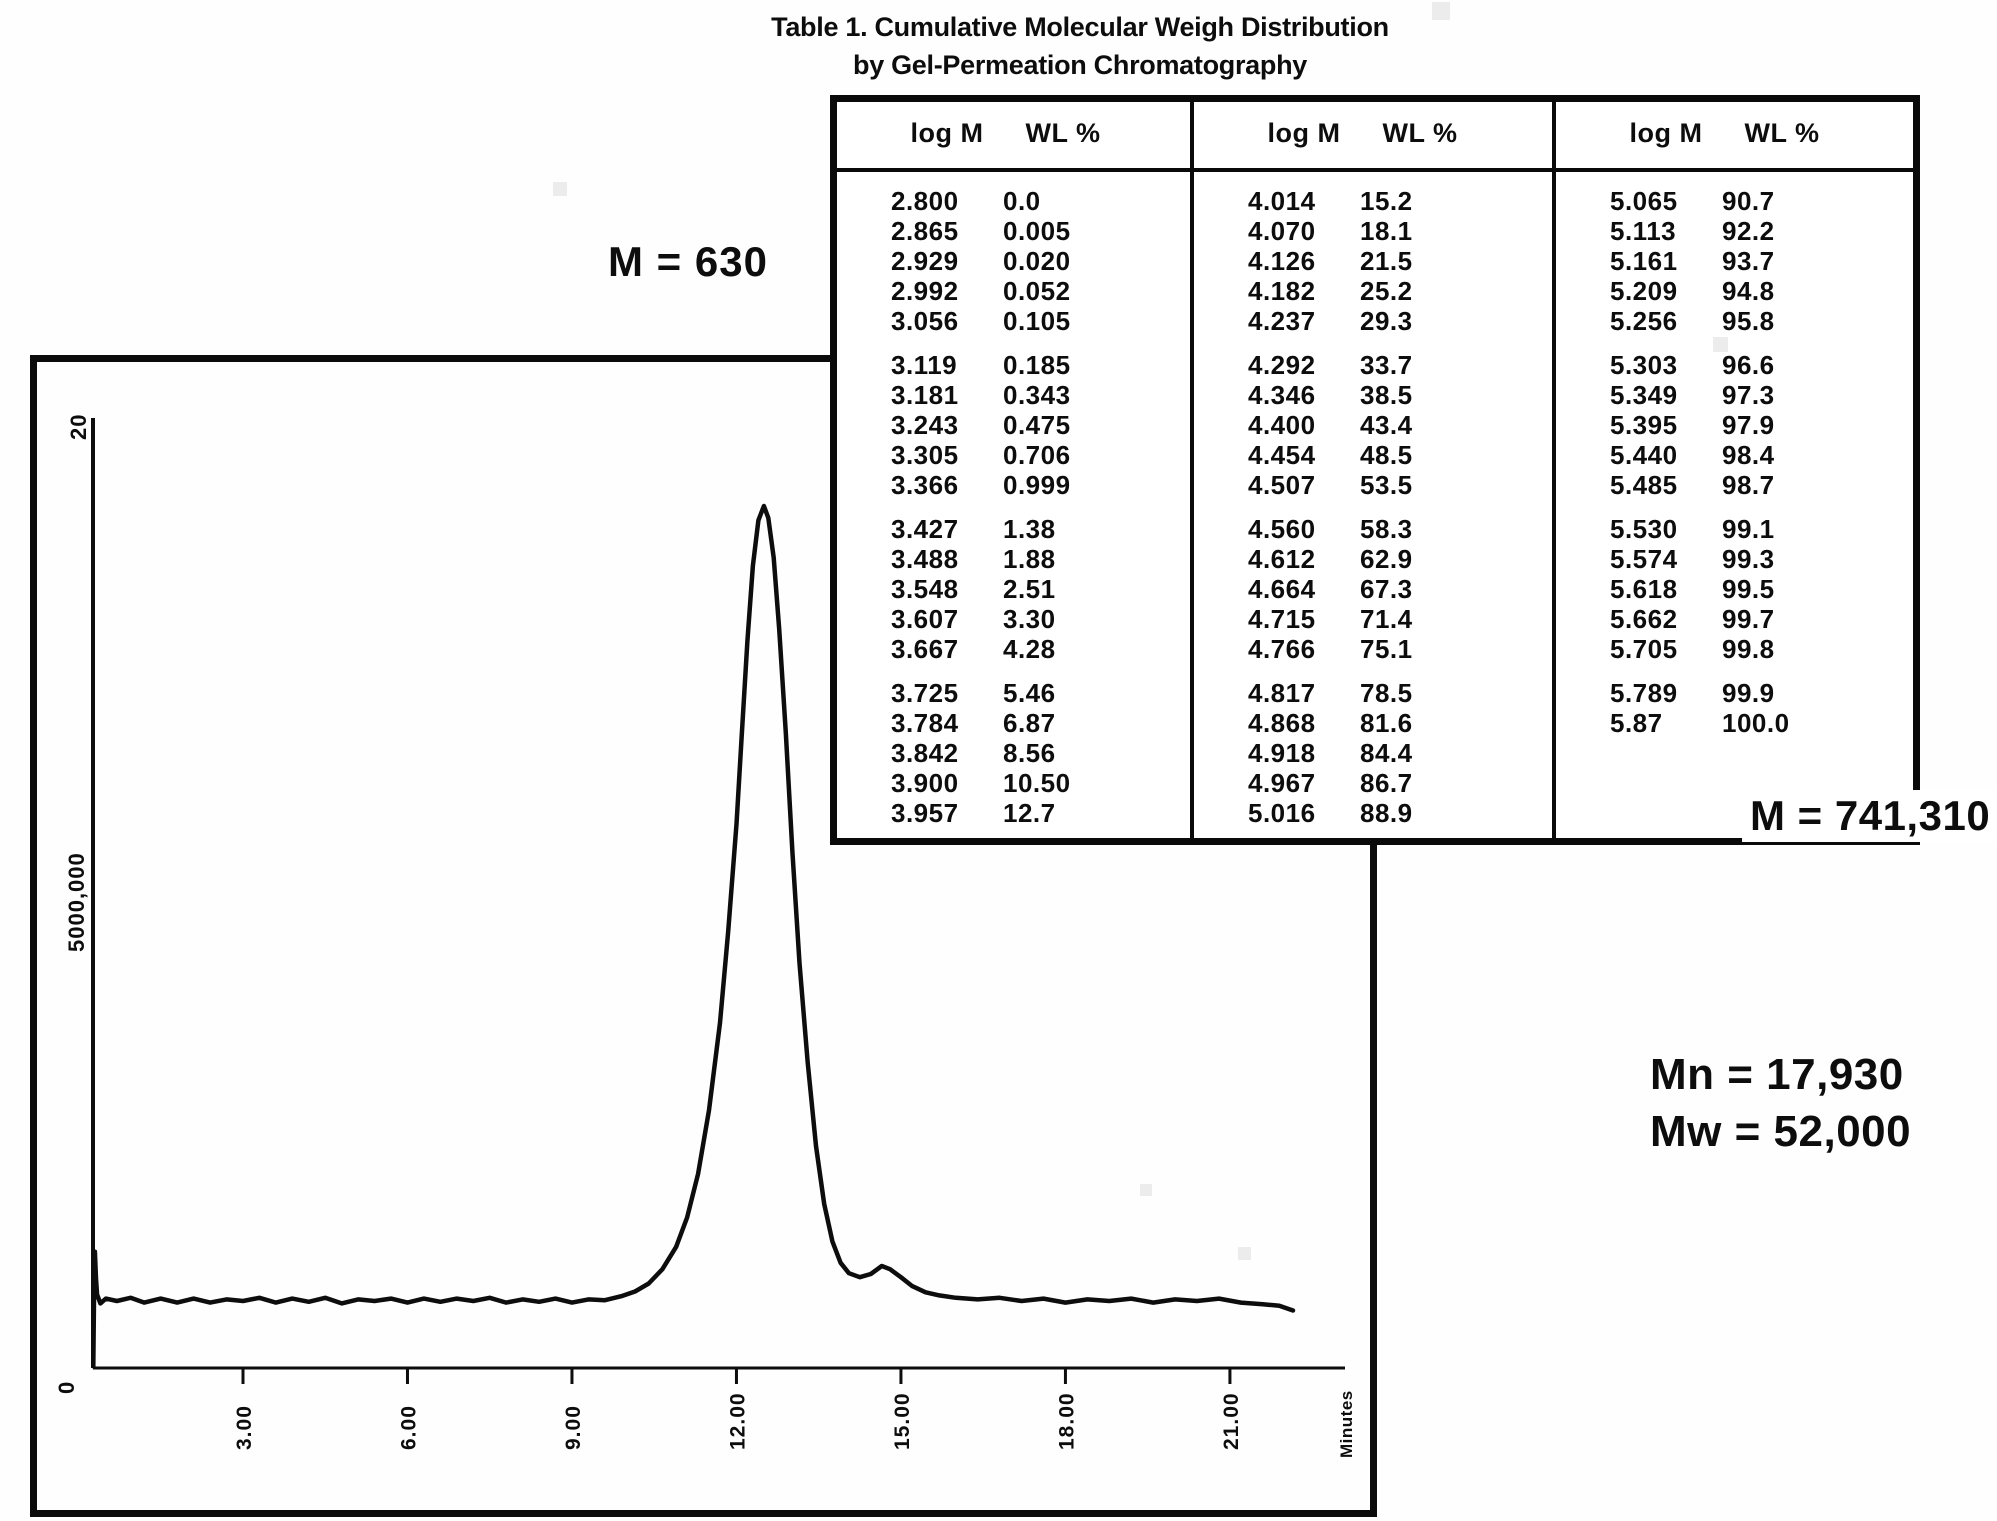 This screenshot has width=1997, height=1521. I want to click on table-row: 5.349 97.3, so click(1734, 395).